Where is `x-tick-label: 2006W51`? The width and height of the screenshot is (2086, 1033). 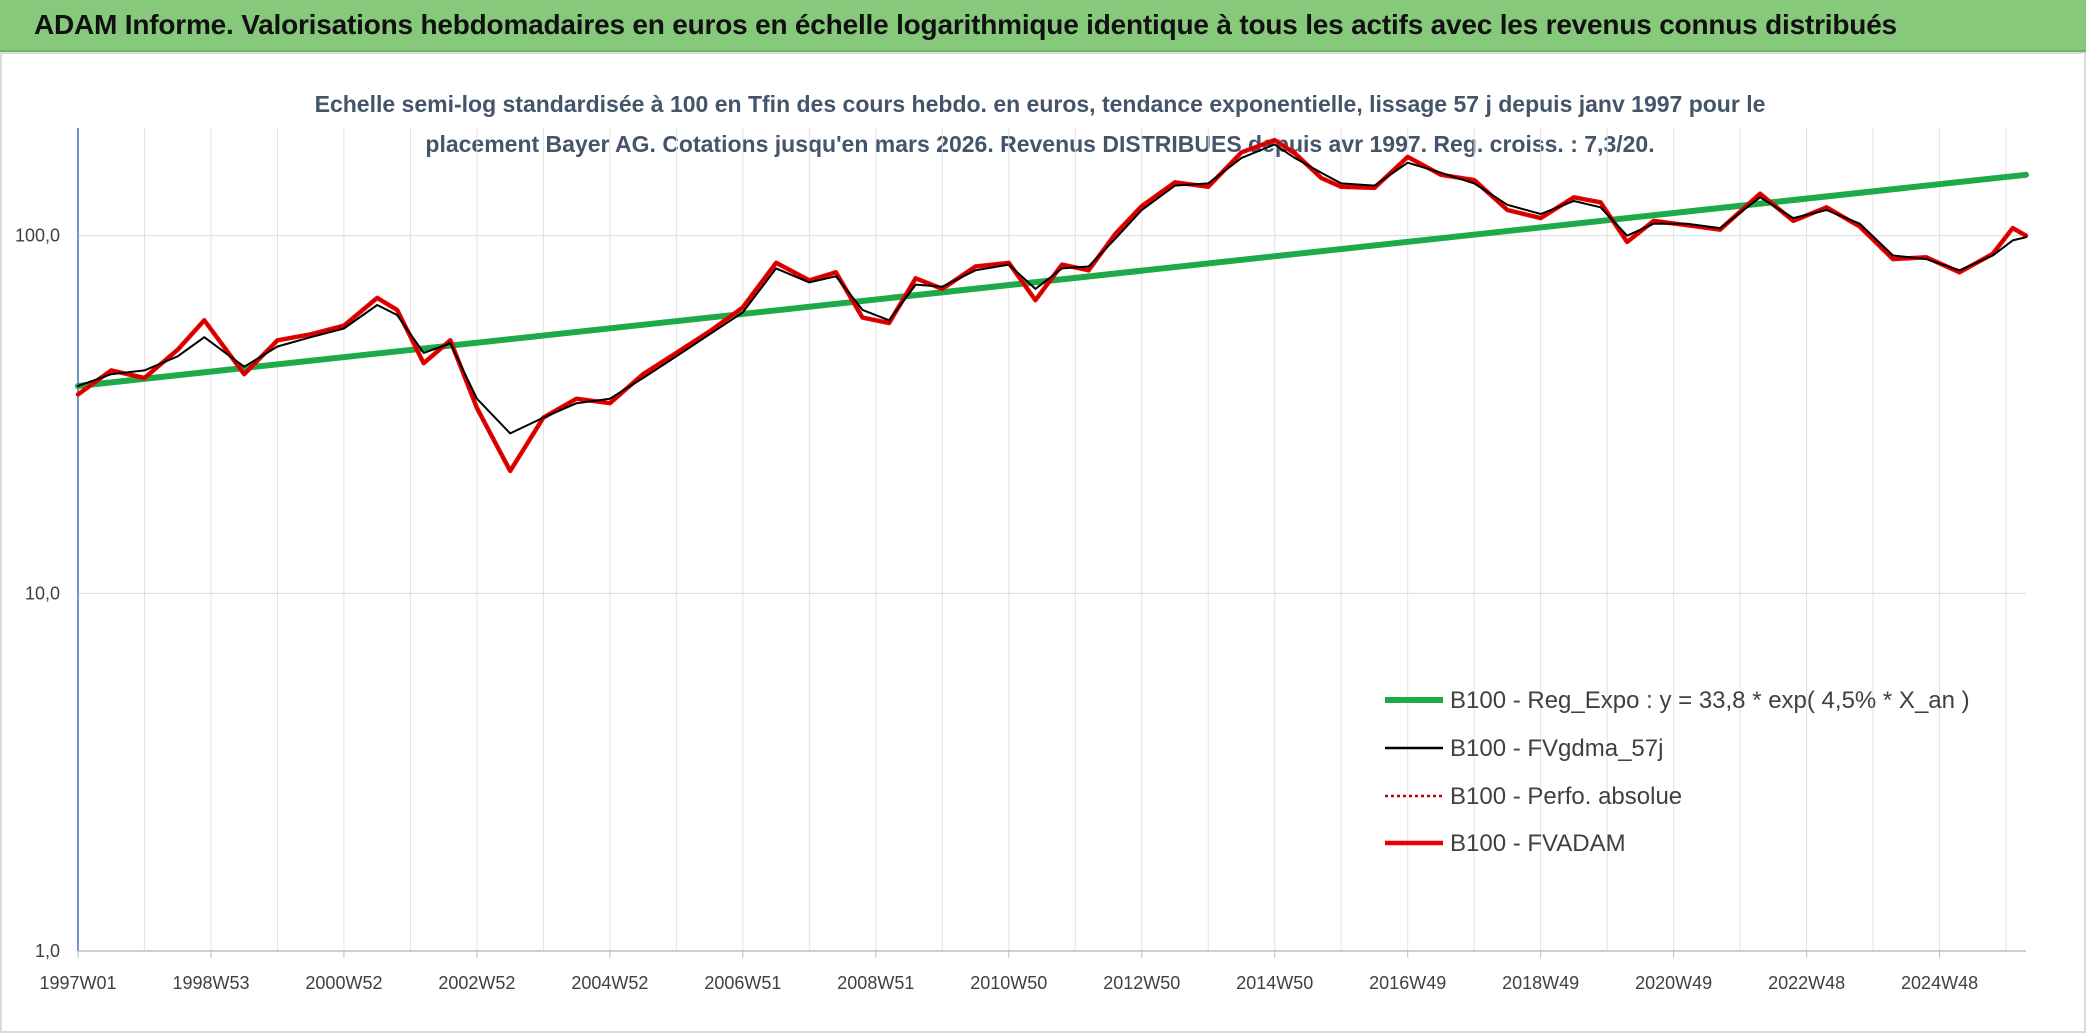 x-tick-label: 2006W51 is located at coordinates (742, 983).